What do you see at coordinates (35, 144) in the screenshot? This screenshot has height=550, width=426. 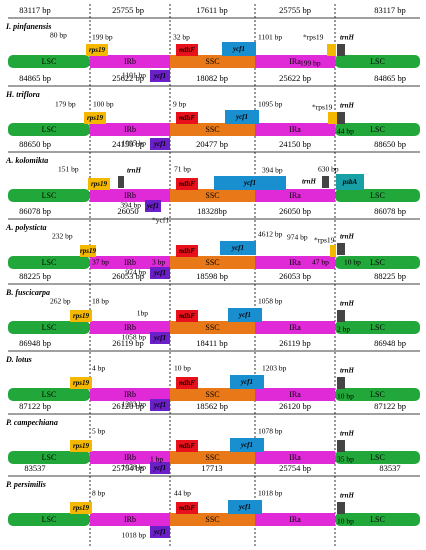 I see `region-length: 88650 bp` at bounding box center [35, 144].